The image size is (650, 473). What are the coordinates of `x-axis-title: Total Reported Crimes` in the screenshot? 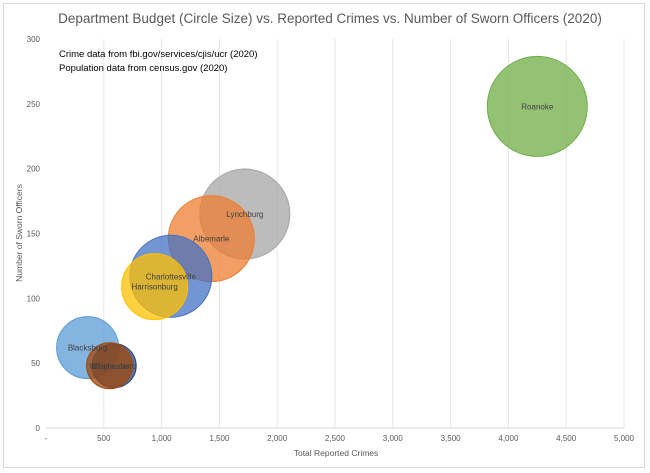 It's located at (336, 453).